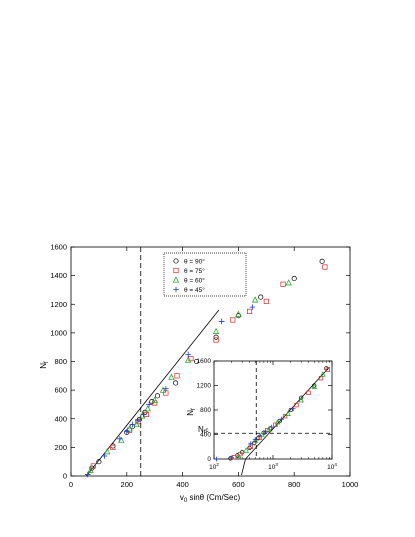 The image size is (415, 537). I want to click on main-x-tick-label: 1000, so click(350, 484).